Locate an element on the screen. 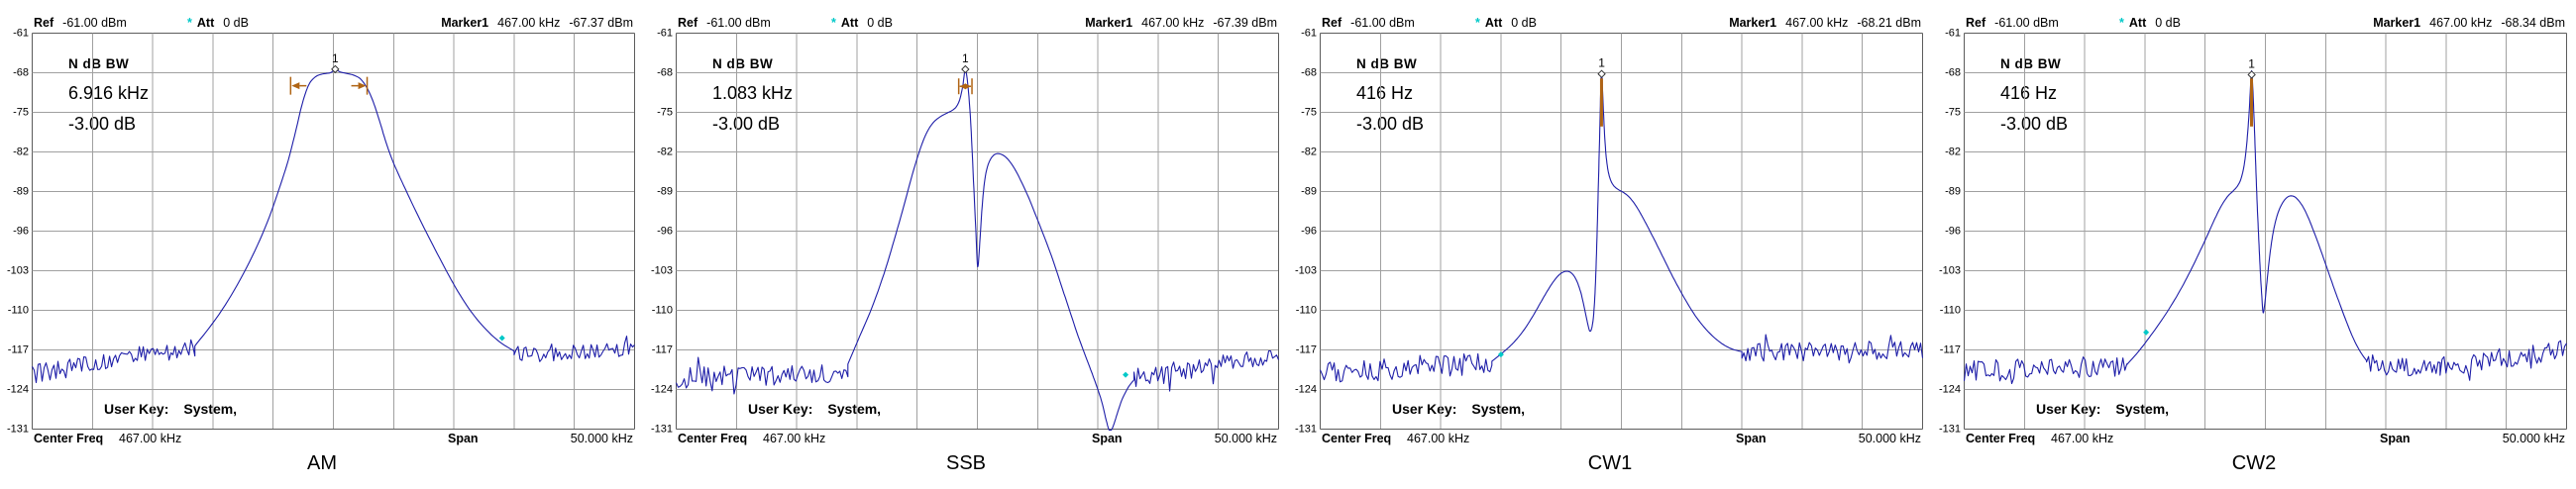 Image resolution: width=2576 pixels, height=489 pixels. marker1-readout: Marker1 467.00 kHz -68.34 dBm is located at coordinates (2469, 23).